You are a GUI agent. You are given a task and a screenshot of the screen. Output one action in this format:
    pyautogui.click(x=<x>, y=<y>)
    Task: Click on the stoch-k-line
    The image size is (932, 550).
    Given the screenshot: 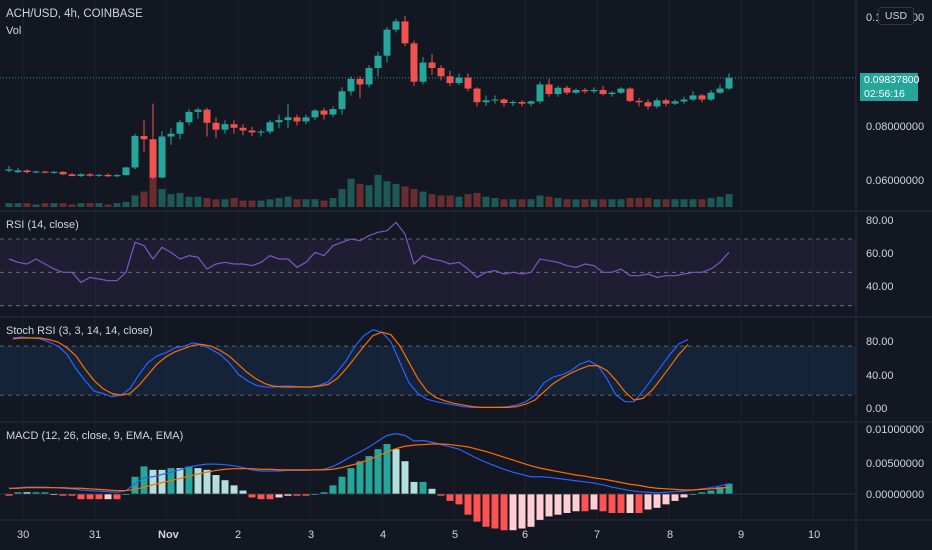 What is the action you would take?
    pyautogui.click(x=350, y=368)
    